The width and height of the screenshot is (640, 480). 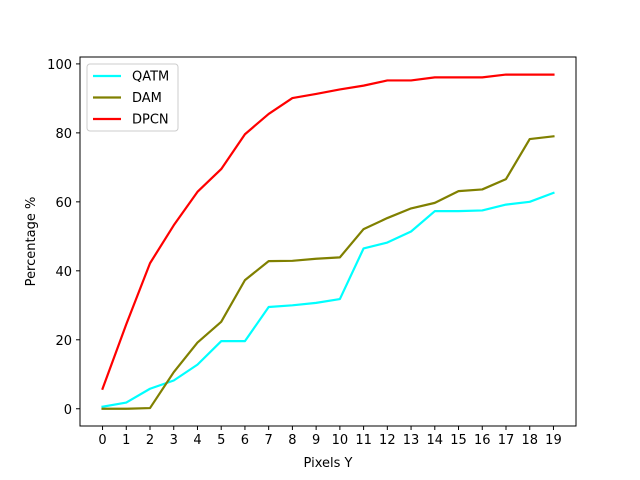 I want to click on legend: QATM DAM DPCN, so click(x=132, y=97).